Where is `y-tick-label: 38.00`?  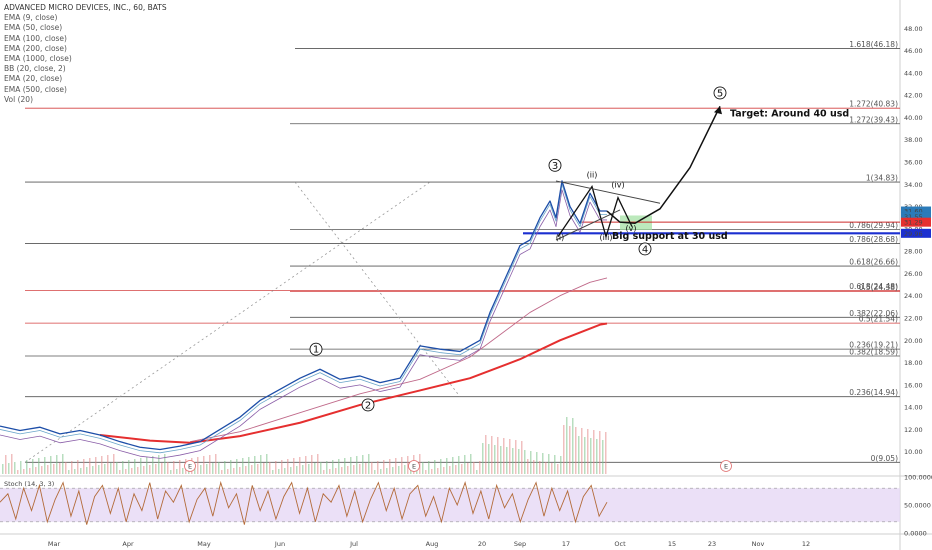 y-tick-label: 38.00 is located at coordinates (913, 140).